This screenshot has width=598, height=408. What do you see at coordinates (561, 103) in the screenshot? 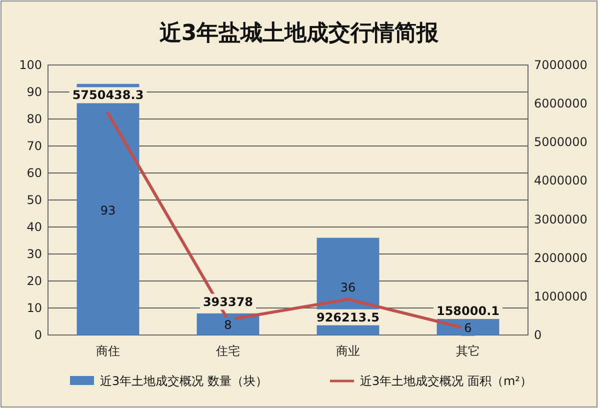
I see `y2-tick-label: 6000000` at bounding box center [561, 103].